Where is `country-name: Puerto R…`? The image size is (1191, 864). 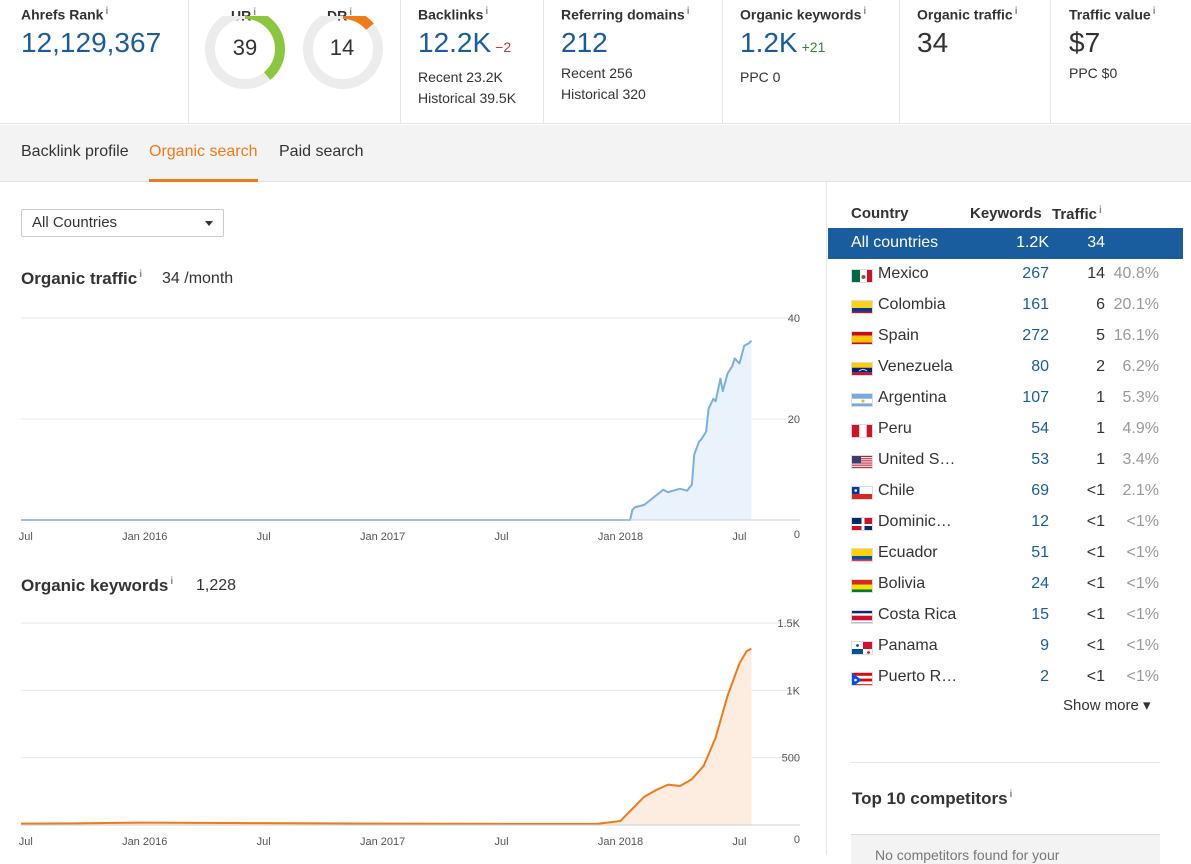 country-name: Puerto R… is located at coordinates (919, 677).